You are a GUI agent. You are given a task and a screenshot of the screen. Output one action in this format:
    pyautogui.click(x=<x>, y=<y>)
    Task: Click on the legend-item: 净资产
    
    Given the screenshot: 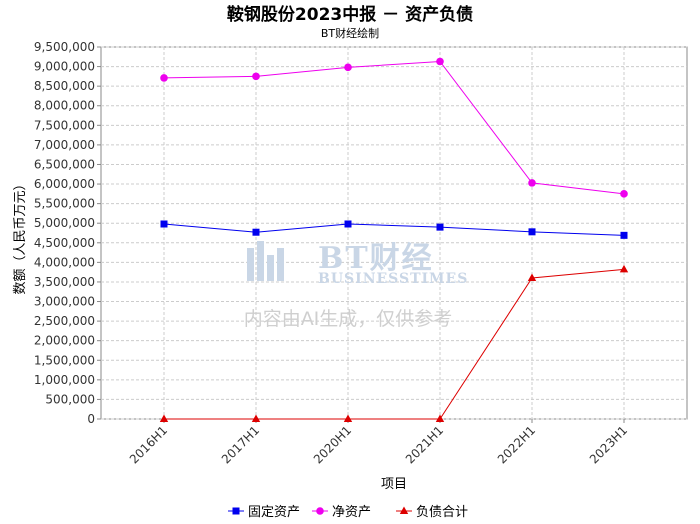 What is the action you would take?
    pyautogui.click(x=341, y=512)
    